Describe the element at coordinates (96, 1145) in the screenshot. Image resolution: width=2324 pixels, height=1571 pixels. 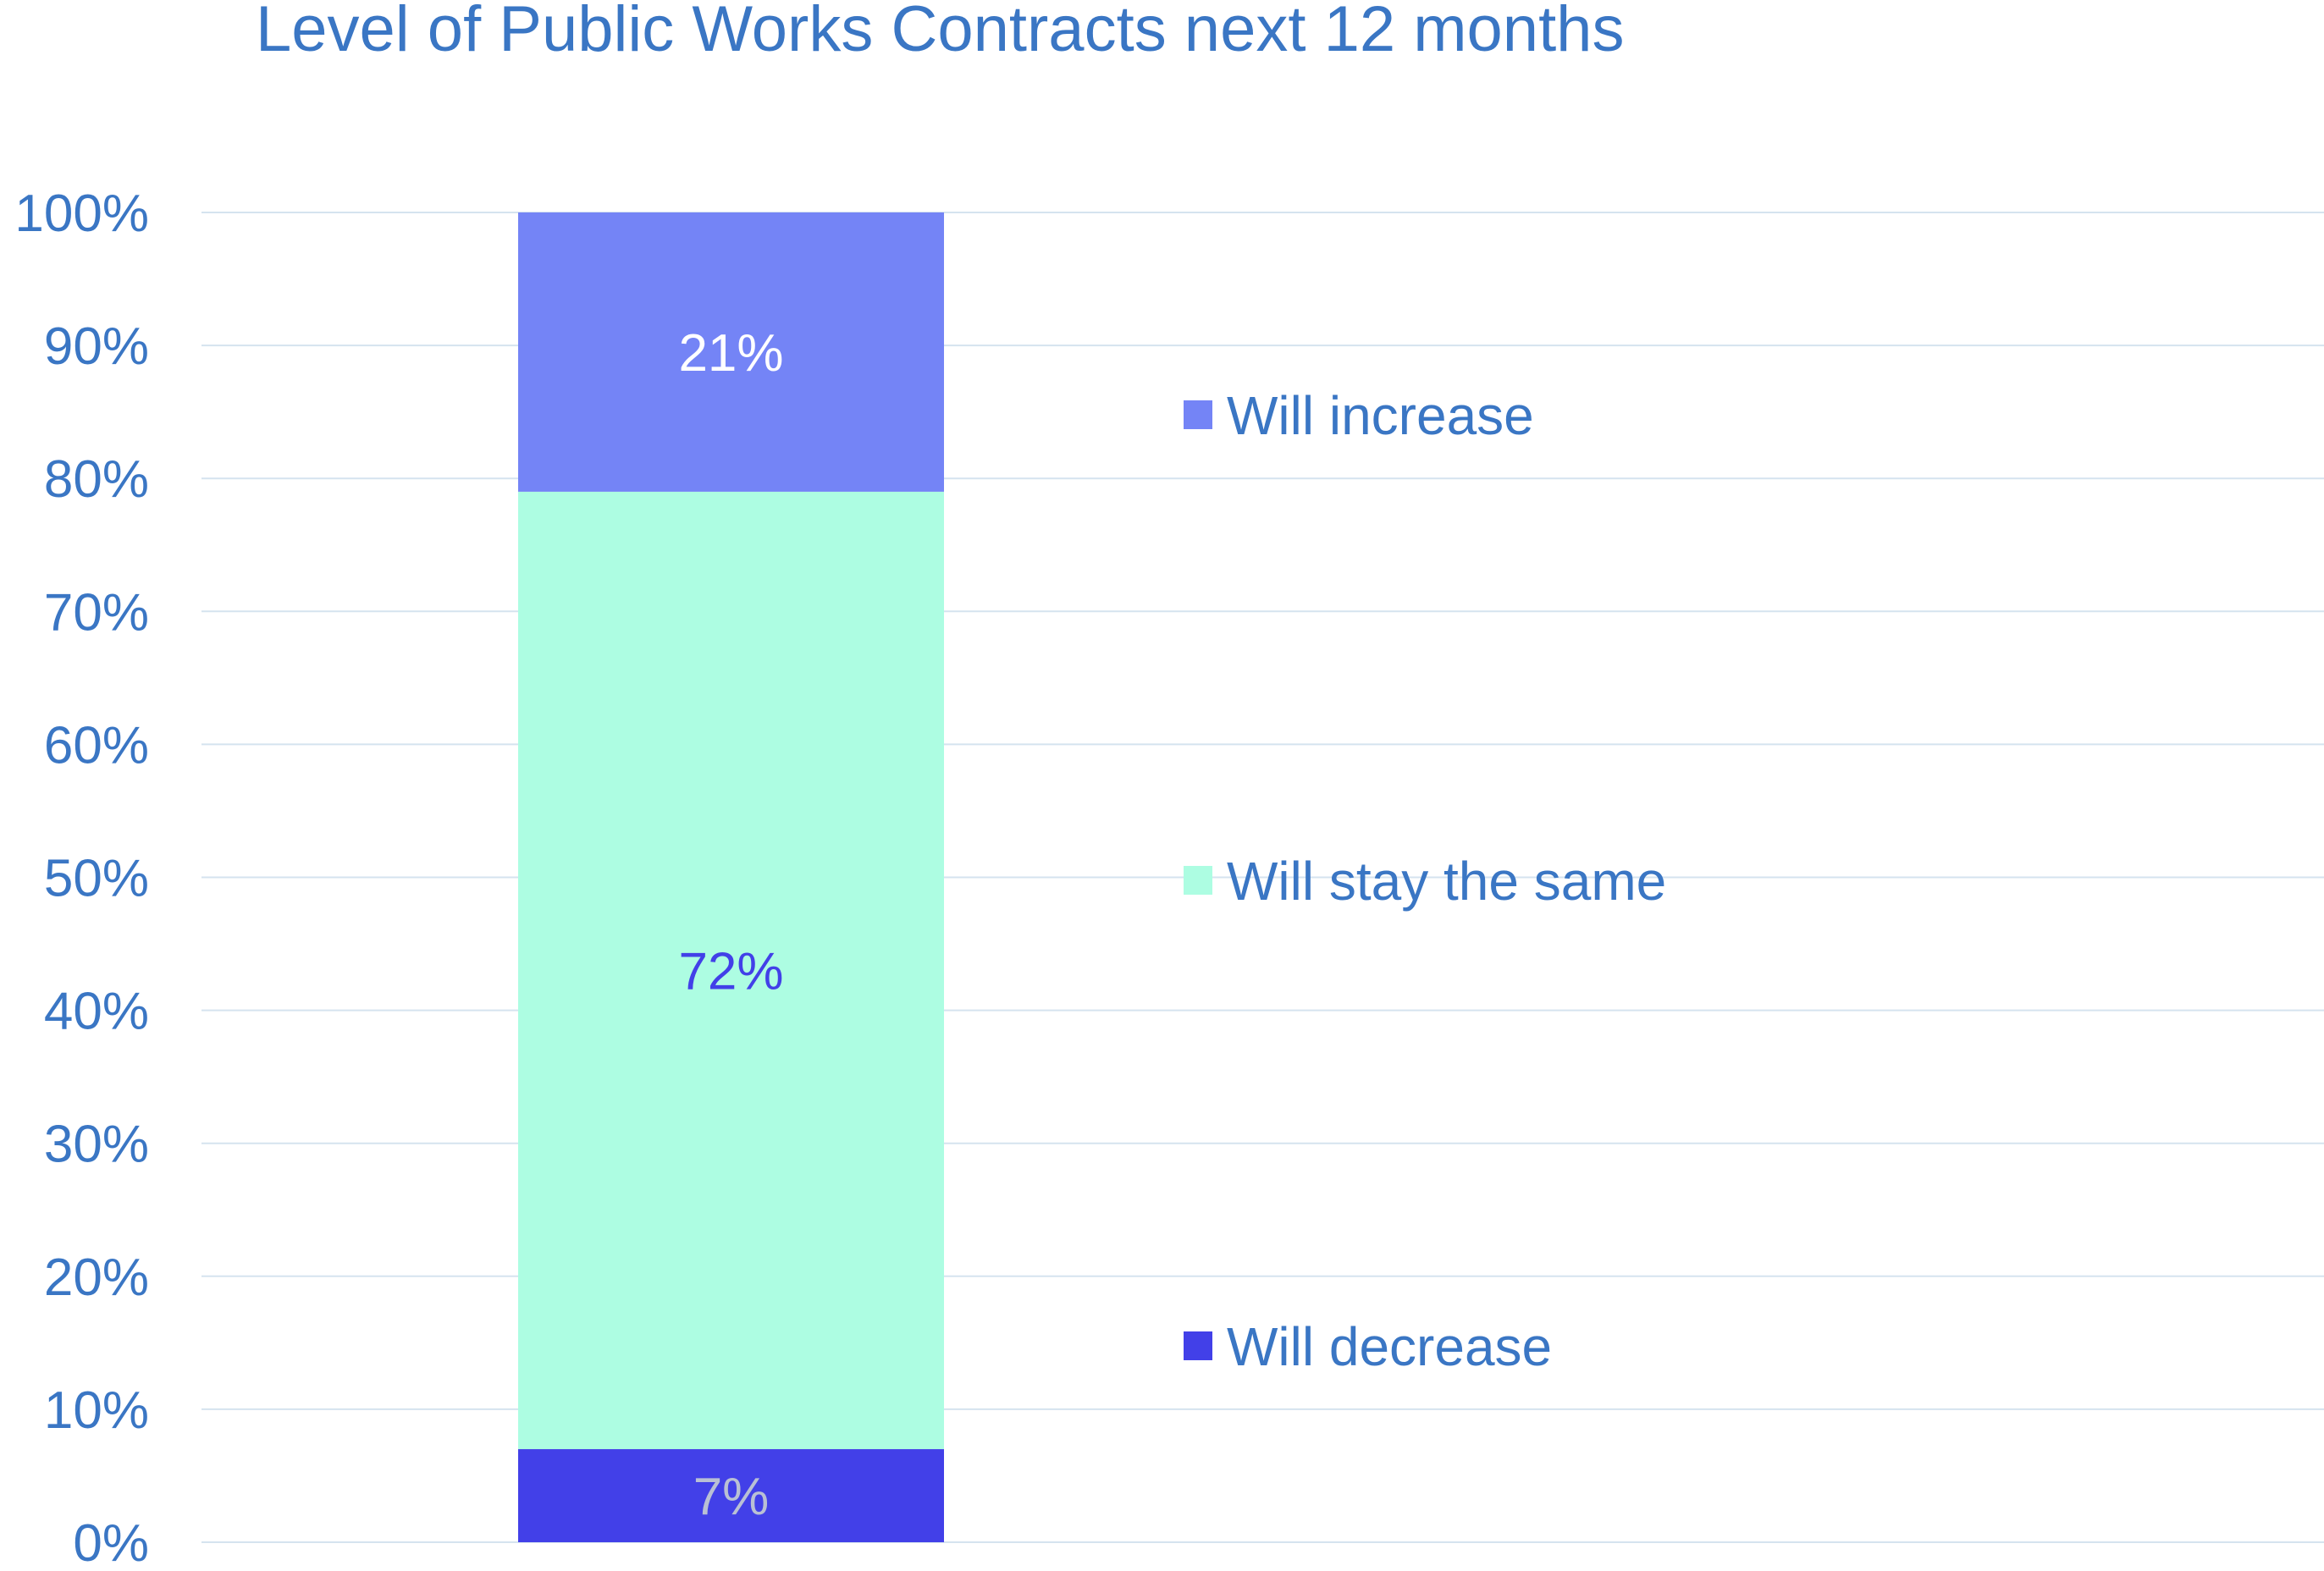
I see `y-tick-label: 30%` at that location.